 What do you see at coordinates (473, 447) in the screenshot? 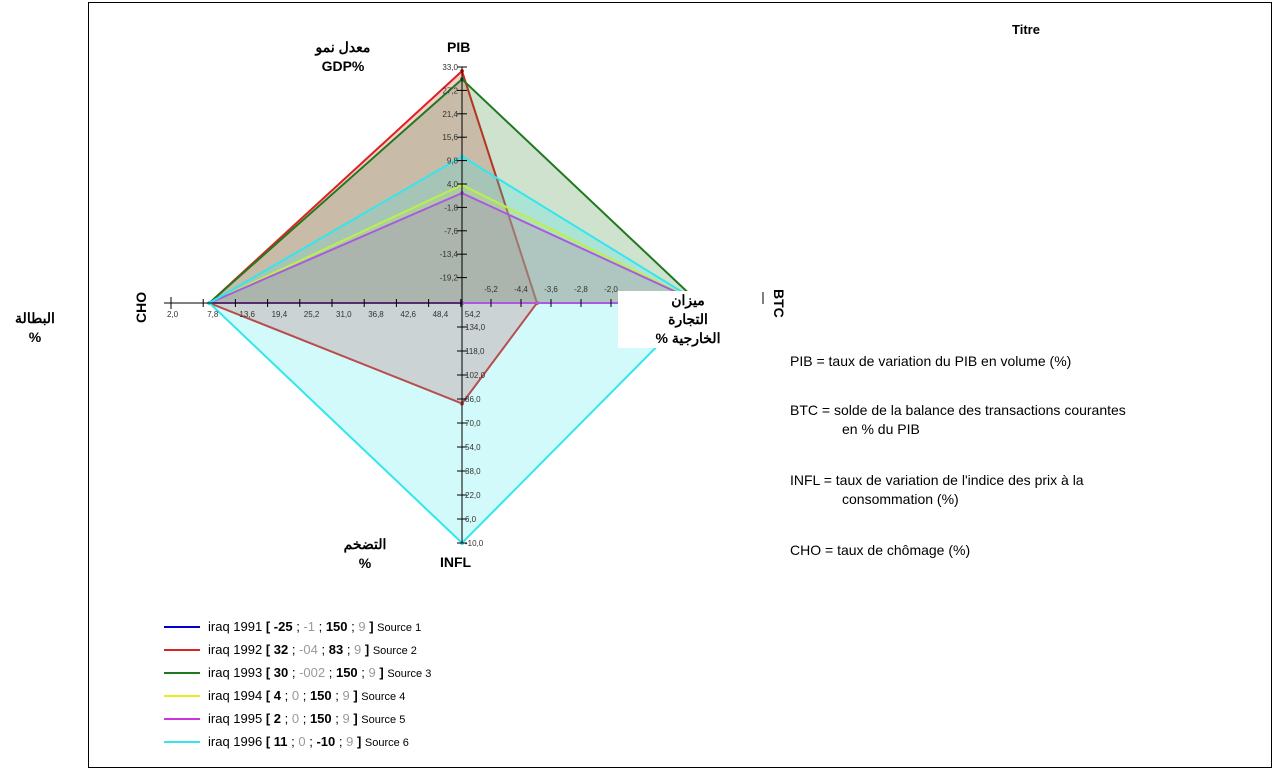
I see `tick-label-infl: 54,0` at bounding box center [473, 447].